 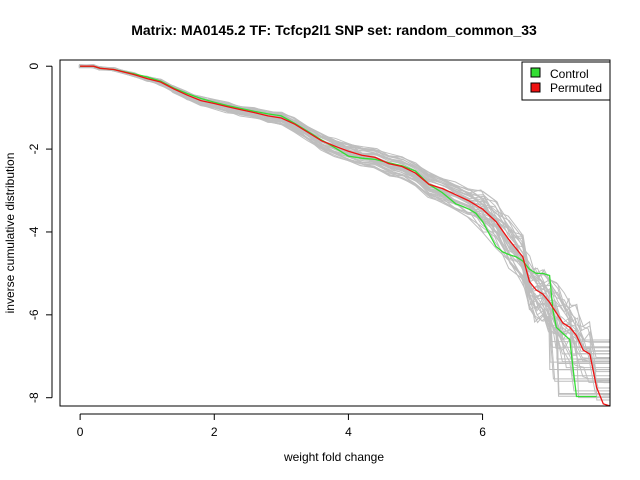 I want to click on x-tick-label: 6, so click(x=482, y=432).